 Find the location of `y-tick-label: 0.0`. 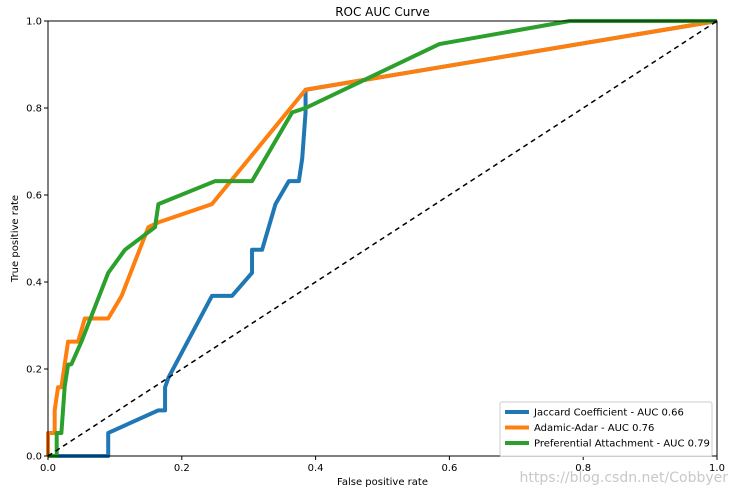

y-tick-label: 0.0 is located at coordinates (34, 457).